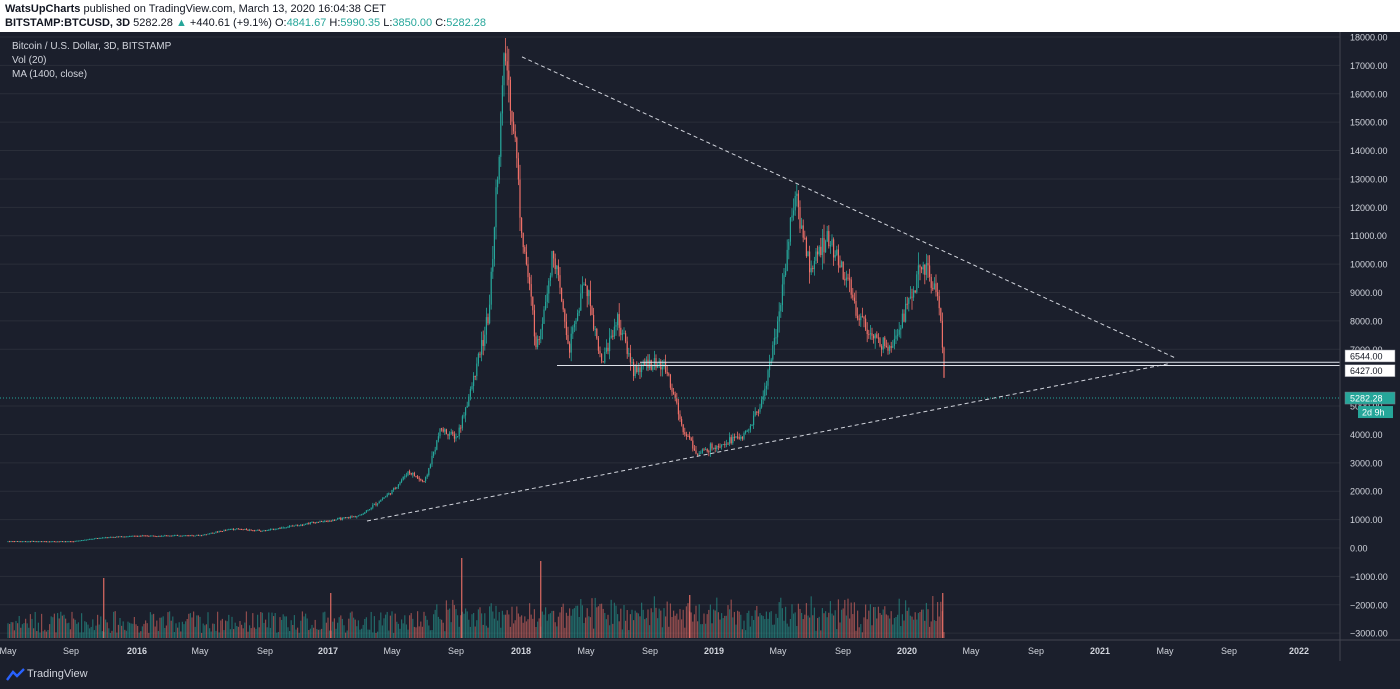  I want to click on ascending-trendline, so click(768, 442).